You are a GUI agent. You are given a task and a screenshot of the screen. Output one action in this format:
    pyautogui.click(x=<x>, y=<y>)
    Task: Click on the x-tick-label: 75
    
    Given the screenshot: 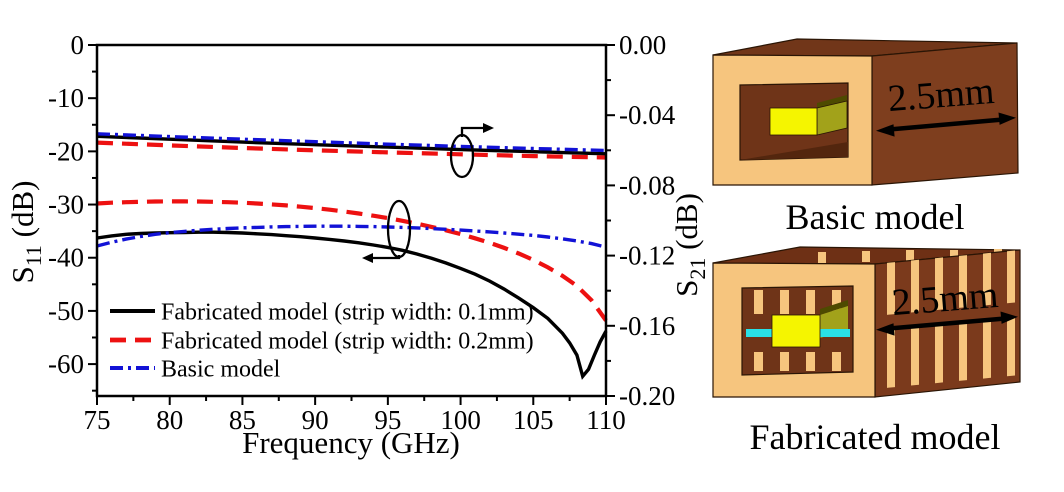 What is the action you would take?
    pyautogui.click(x=97, y=420)
    